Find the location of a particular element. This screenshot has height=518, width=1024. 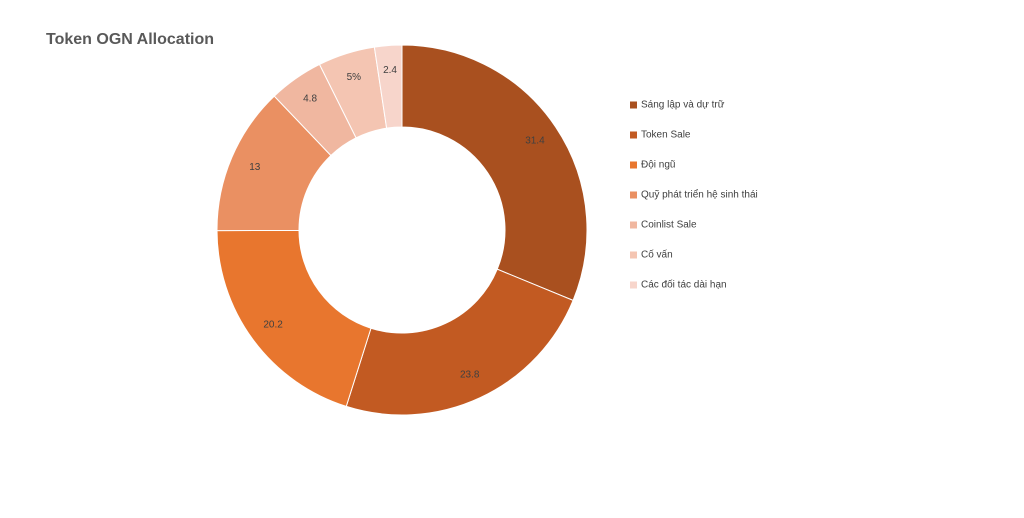

legend-label: Sáng lập và dự trữ is located at coordinates (683, 105).